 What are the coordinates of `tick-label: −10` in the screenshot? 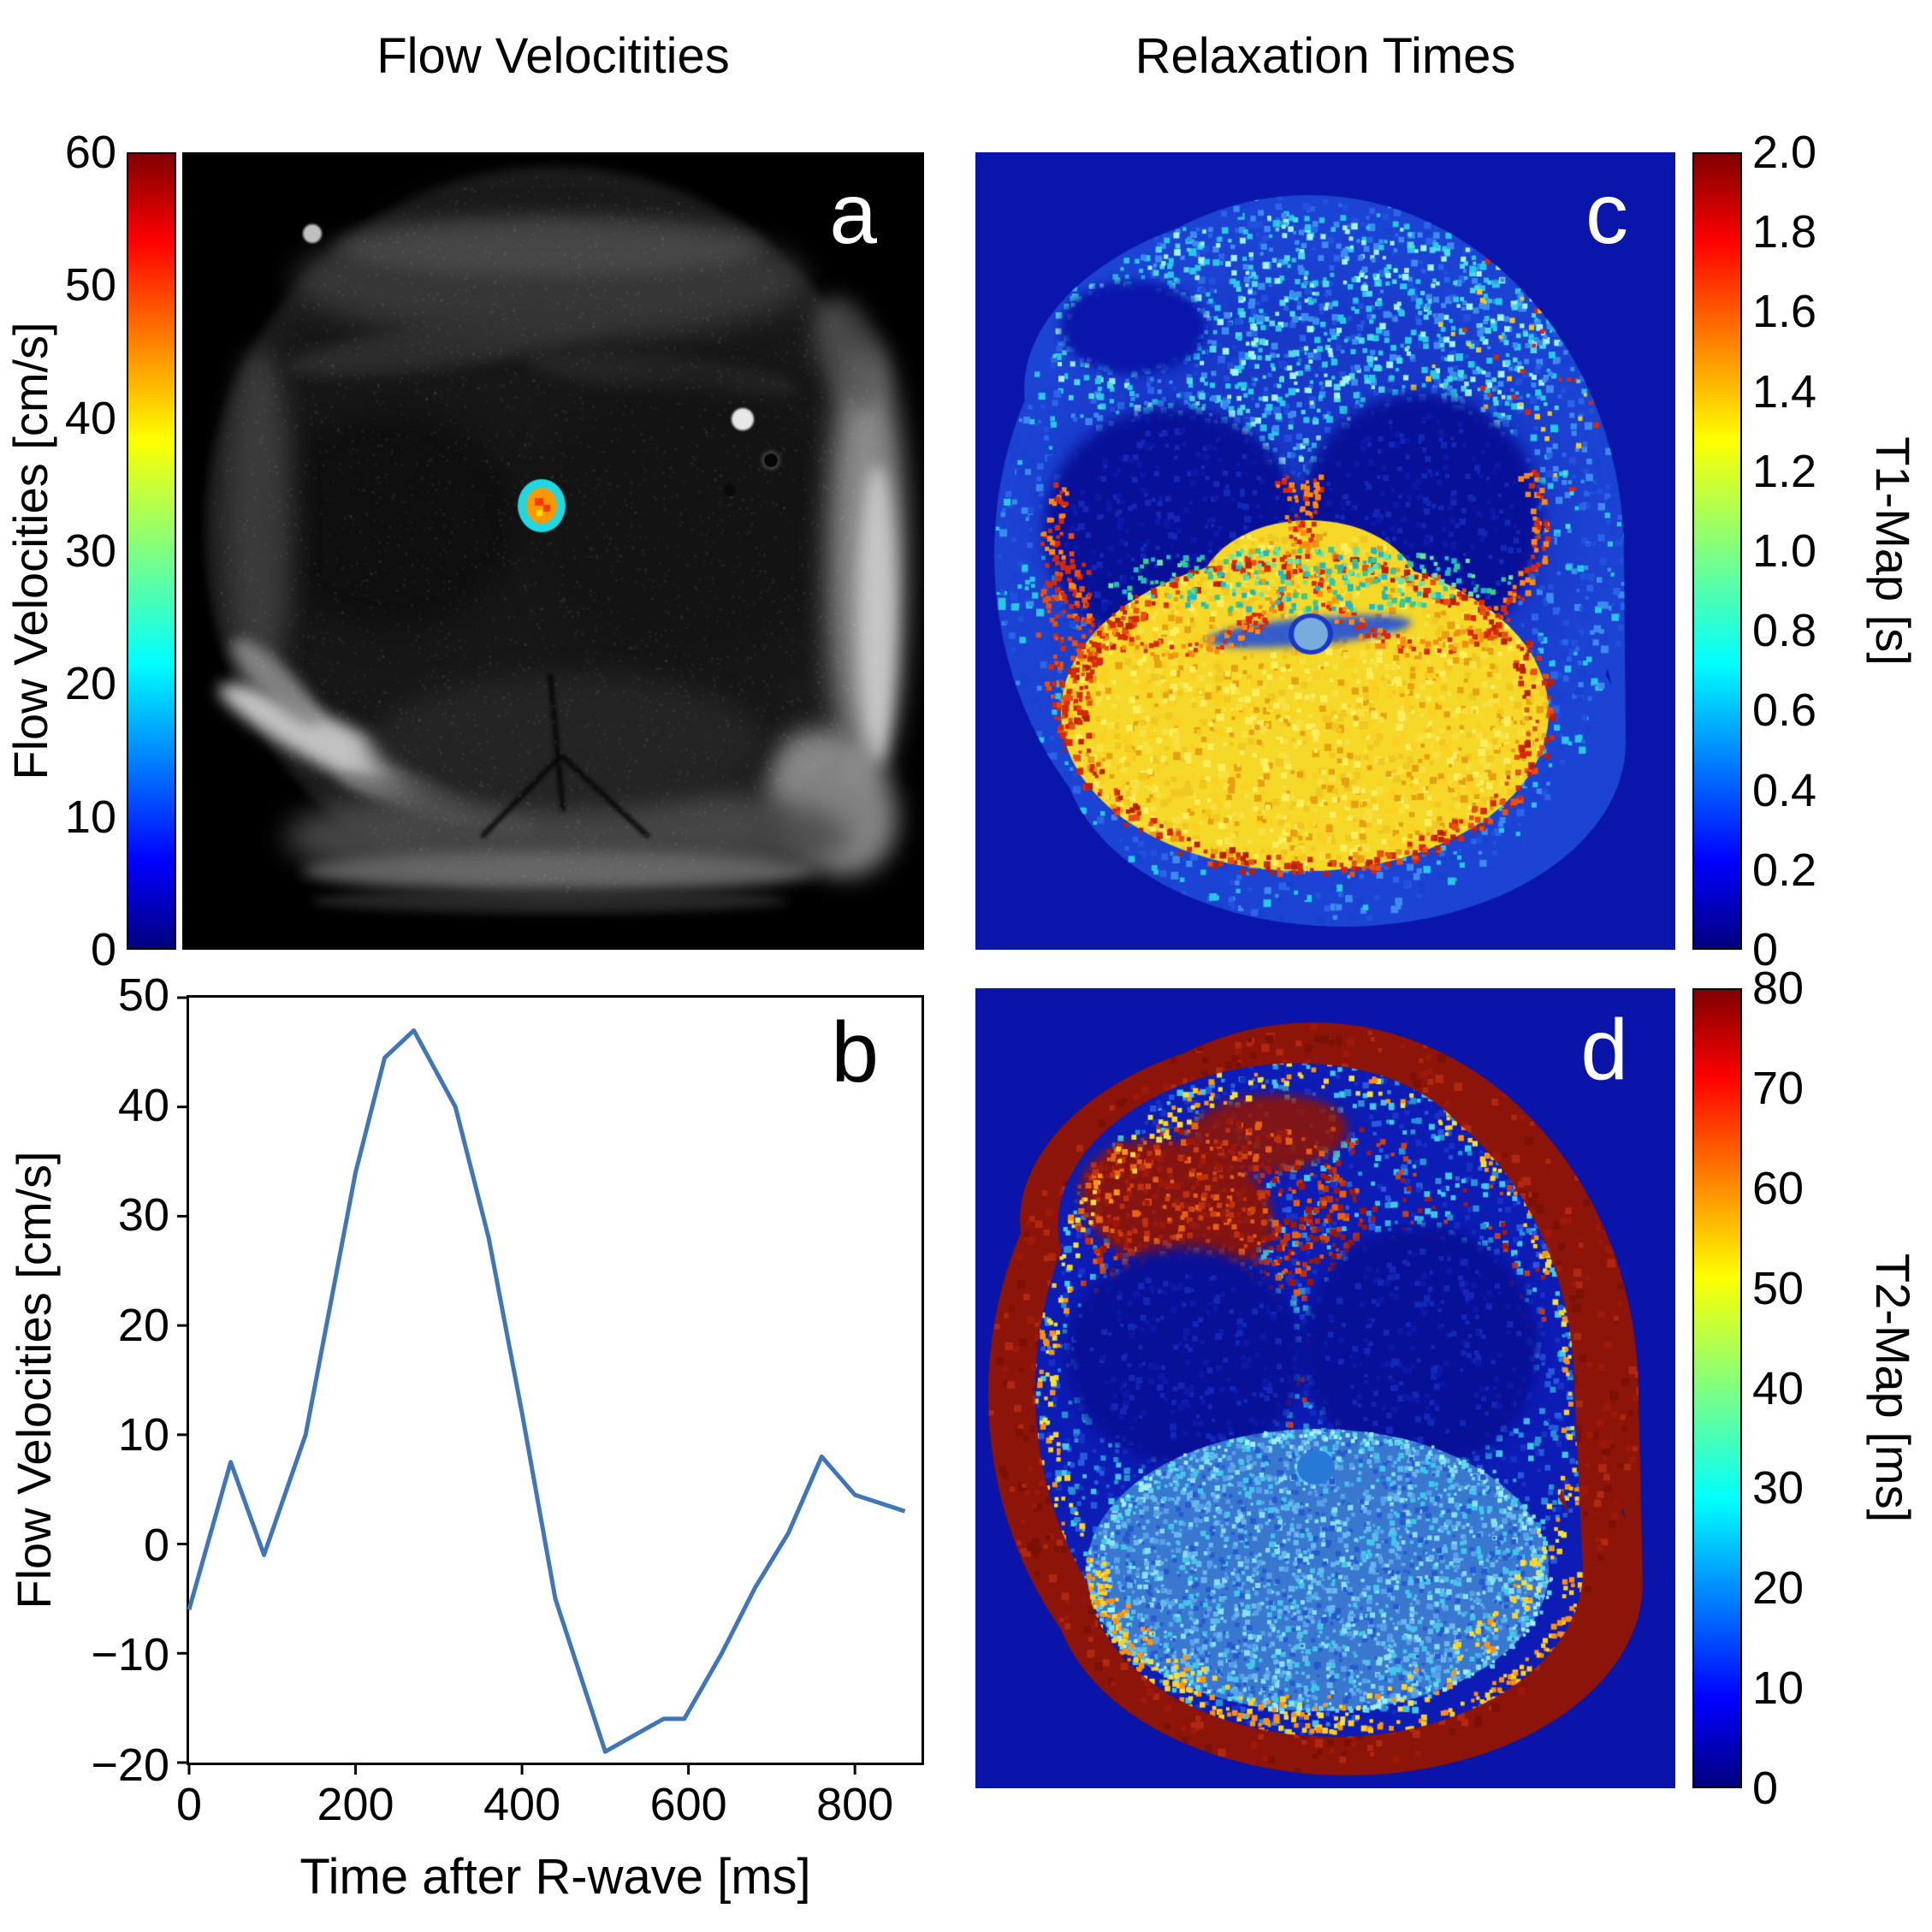 It's located at (130, 1655).